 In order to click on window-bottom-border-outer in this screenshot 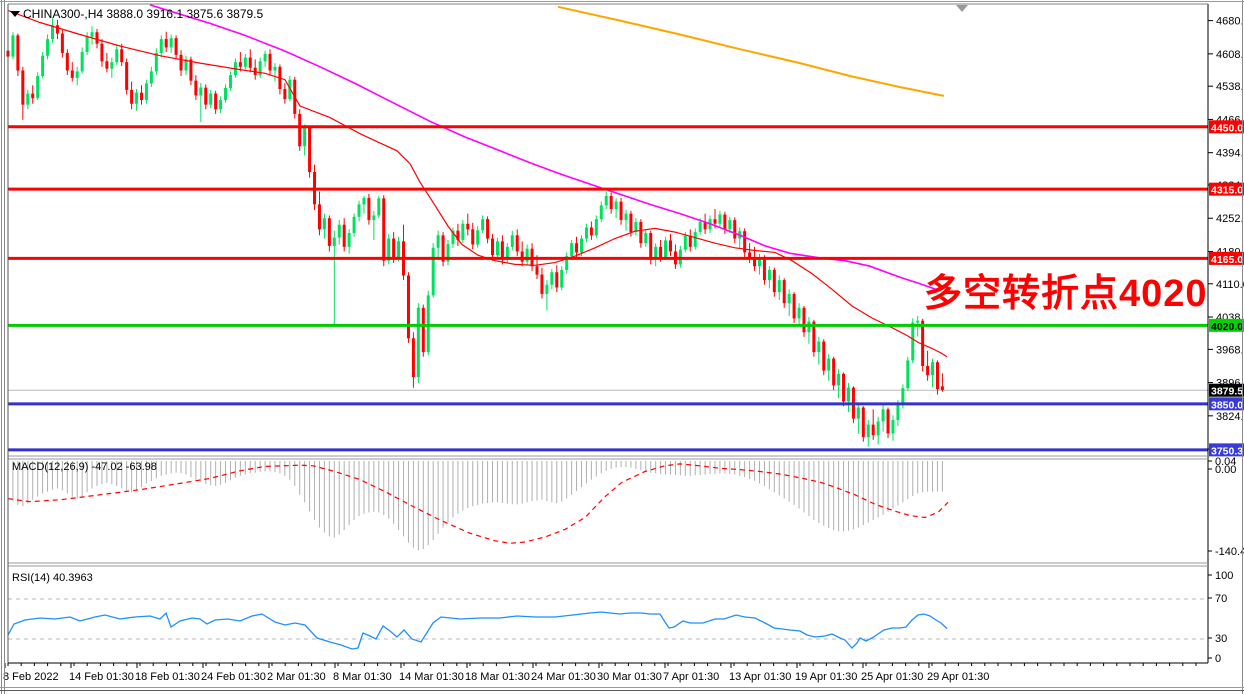, I will do `click(622, 687)`.